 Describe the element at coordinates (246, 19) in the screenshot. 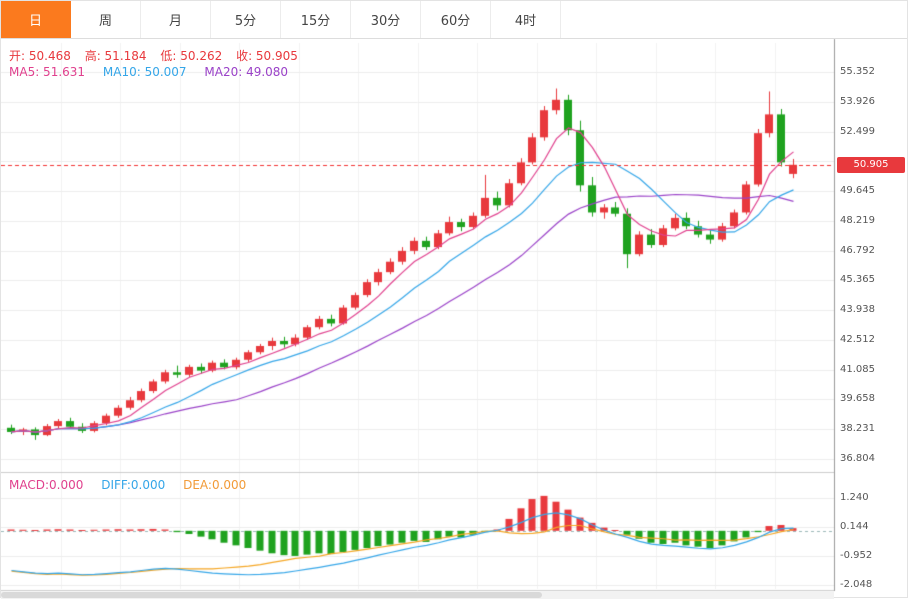

I see `tab-5min: 5分` at that location.